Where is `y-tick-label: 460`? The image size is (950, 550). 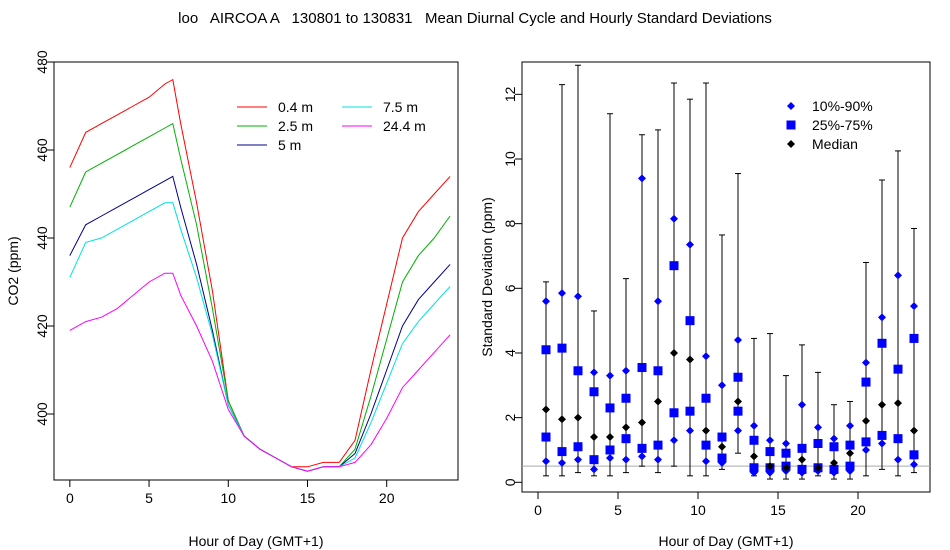 y-tick-label: 460 is located at coordinates (42, 150).